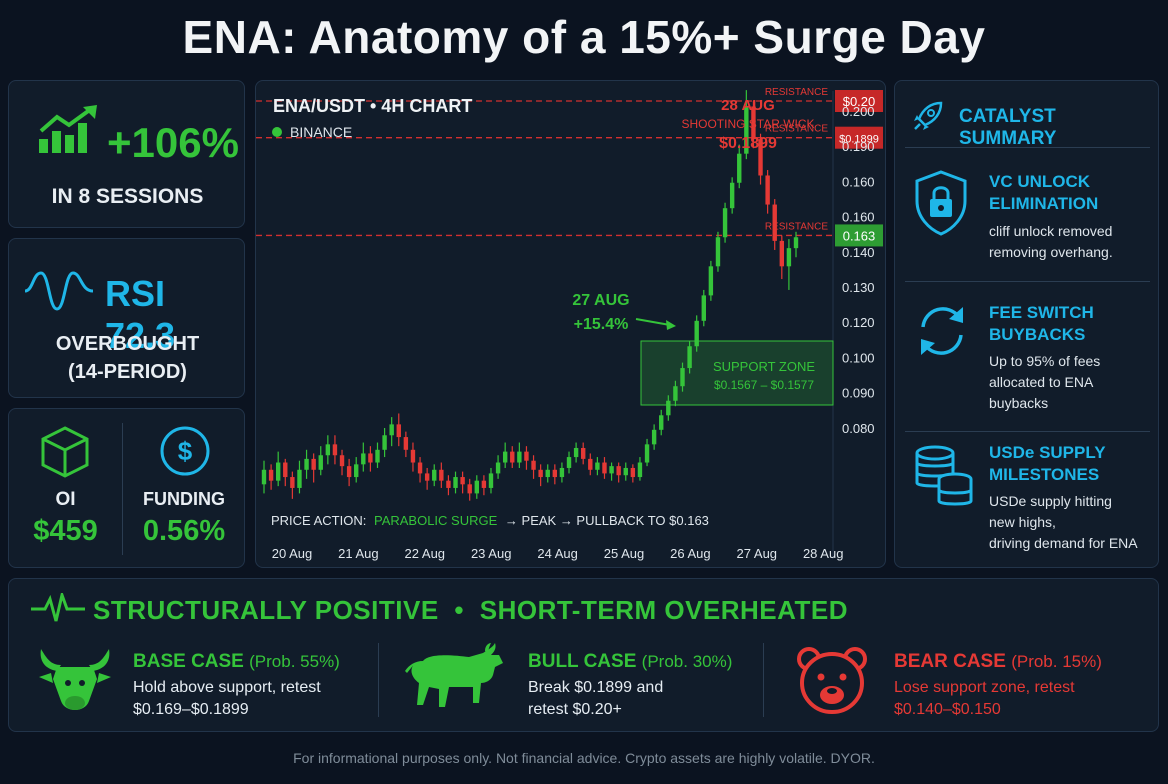  Describe the element at coordinates (1044, 474) in the screenshot. I see `catalyst-3-title-2: MILESTONES` at that location.